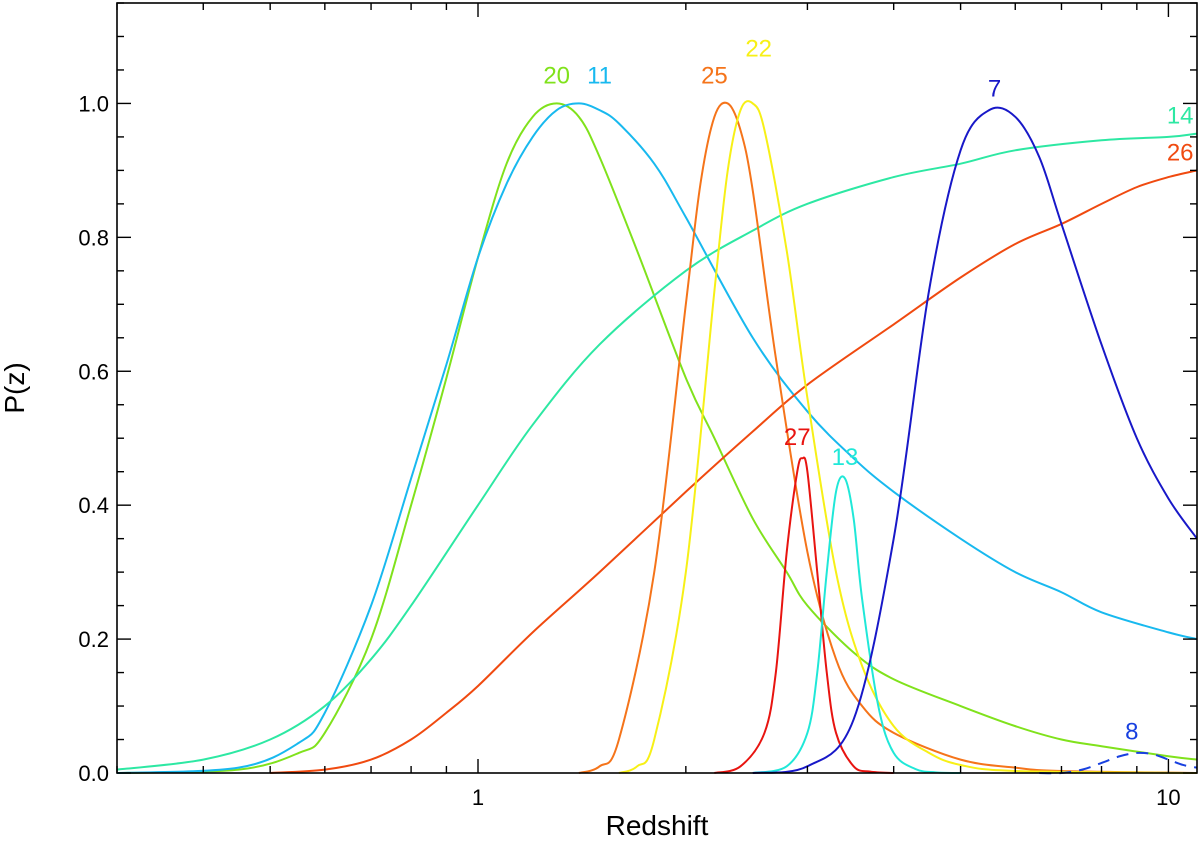  Describe the element at coordinates (1131, 732) in the screenshot. I see `series-label-8: 8` at that location.